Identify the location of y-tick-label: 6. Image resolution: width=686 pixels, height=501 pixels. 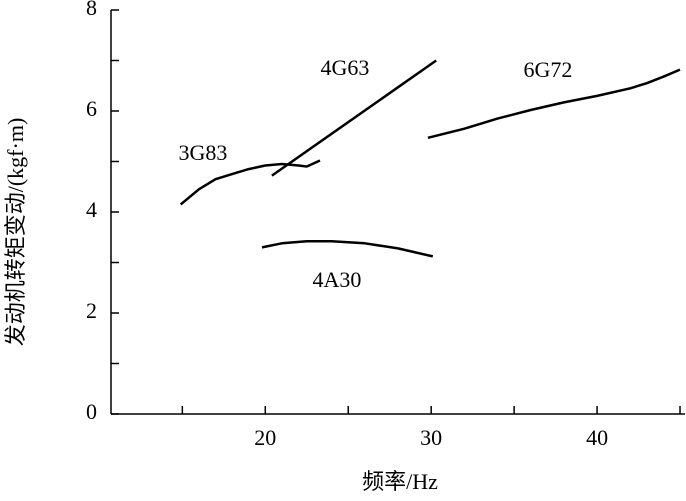
(91, 108).